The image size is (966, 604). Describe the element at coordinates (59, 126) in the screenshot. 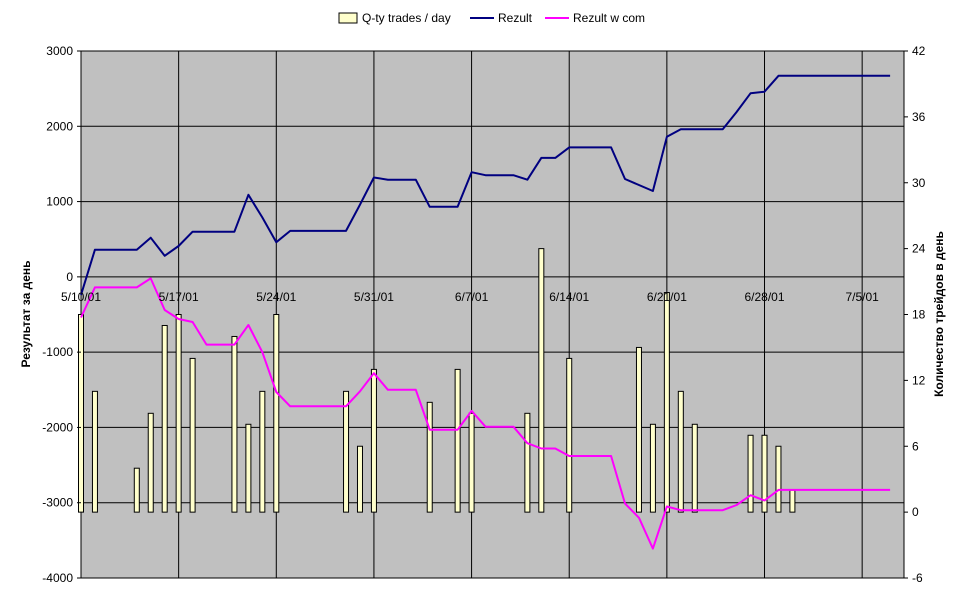

I see `y-left-tick-label: 2000` at that location.